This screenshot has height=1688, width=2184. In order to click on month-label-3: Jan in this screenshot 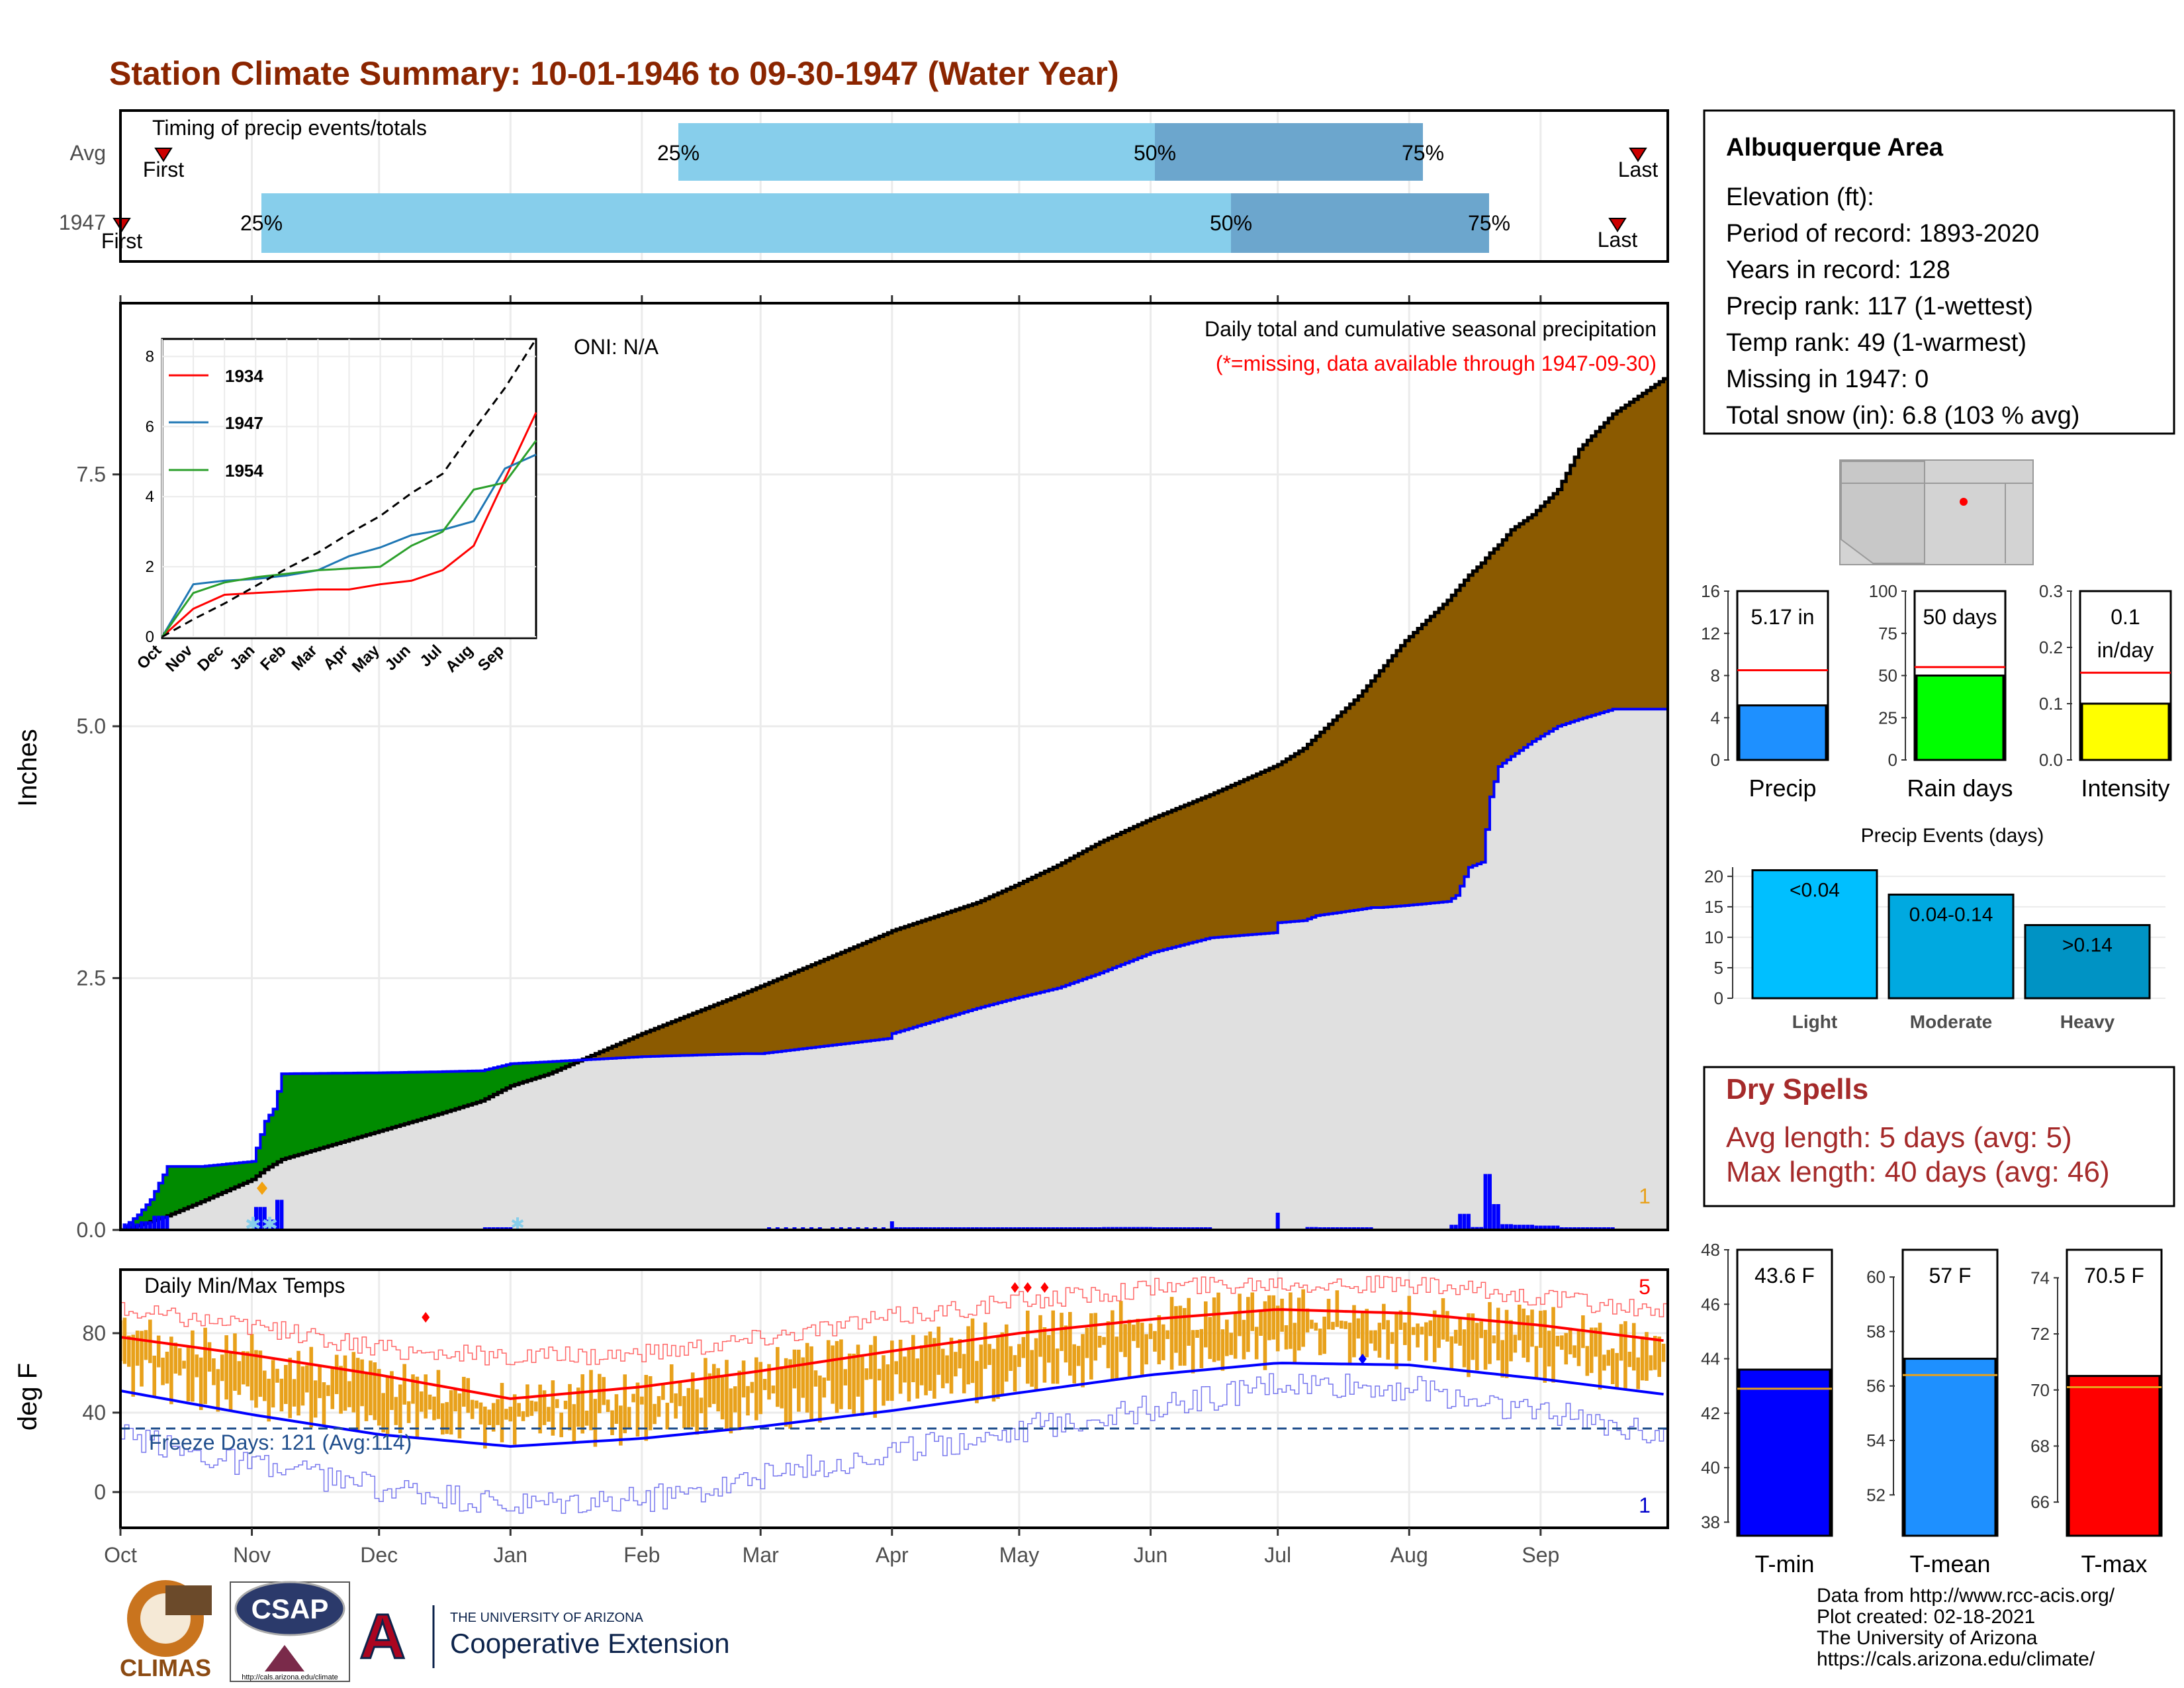, I will do `click(511, 1555)`.